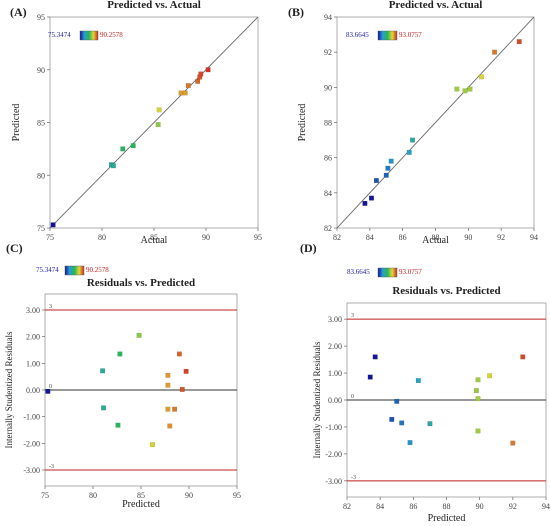 The height and width of the screenshot is (526, 550). Describe the element at coordinates (111, 35) in the screenshot. I see `colorbar-max-label: 90.2578` at that location.